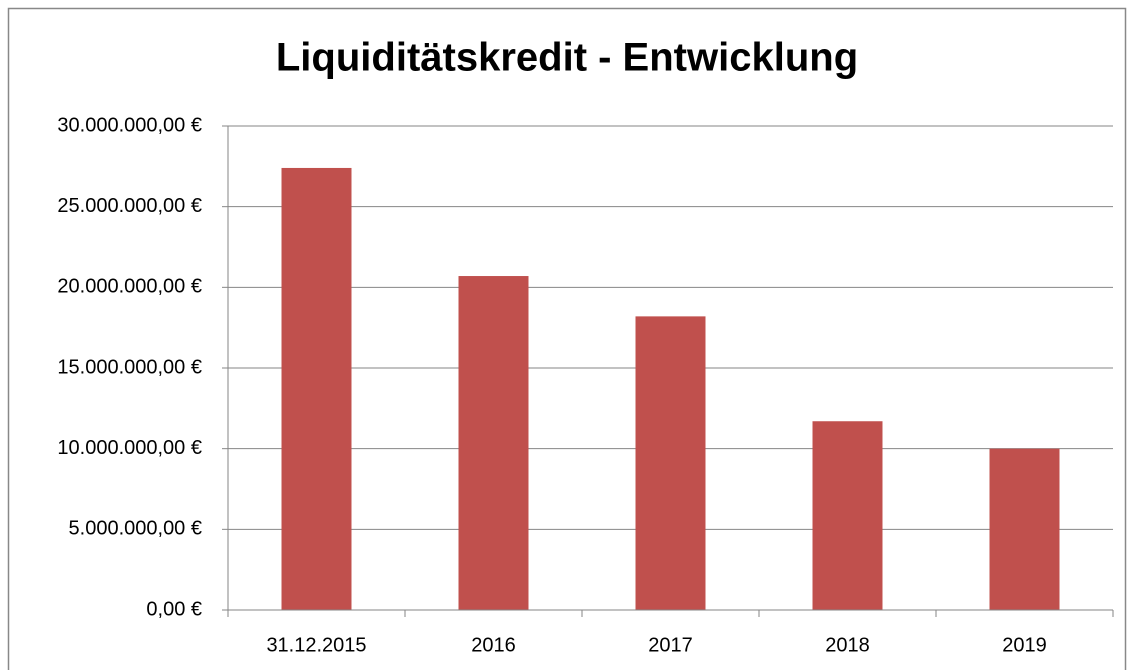 The height and width of the screenshot is (670, 1134). Describe the element at coordinates (129, 206) in the screenshot. I see `y-tick-label: 25.000.000,00 €` at that location.